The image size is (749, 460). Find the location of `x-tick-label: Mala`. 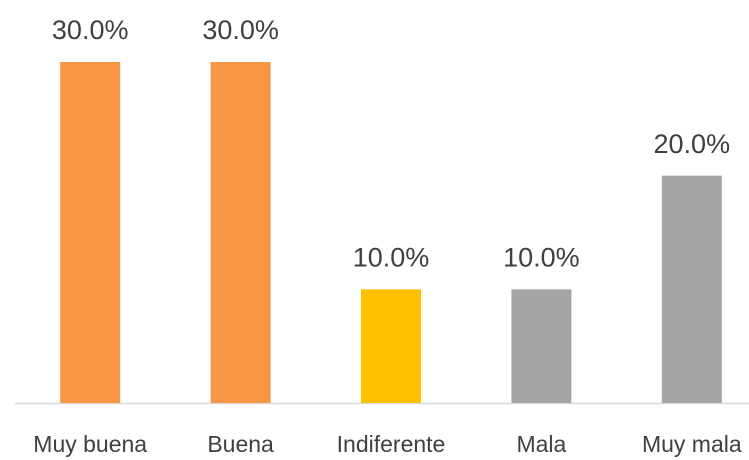

x-tick-label: Mala is located at coordinates (541, 444).